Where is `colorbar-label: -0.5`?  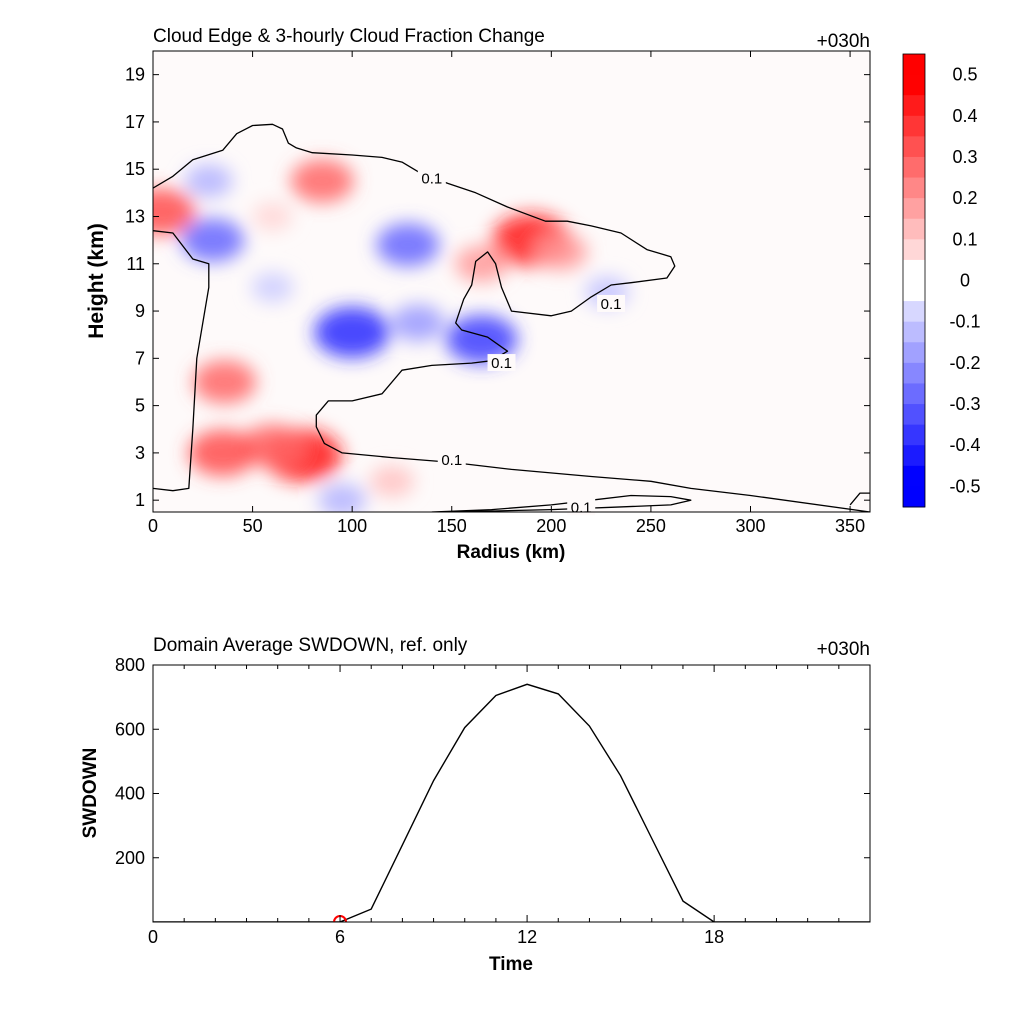 colorbar-label: -0.5 is located at coordinates (964, 486).